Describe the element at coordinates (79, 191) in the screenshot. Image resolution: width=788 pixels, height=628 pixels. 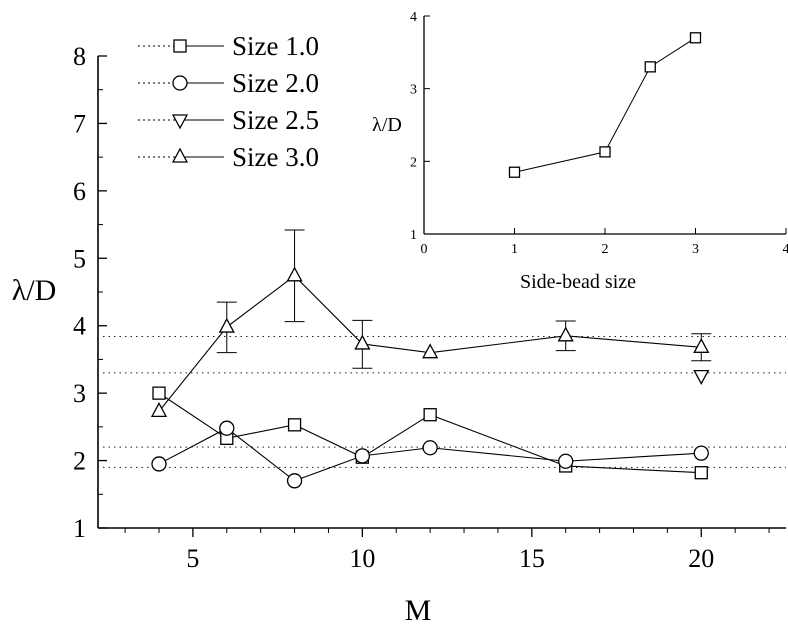
I see `main-y-tick-label: 6` at that location.